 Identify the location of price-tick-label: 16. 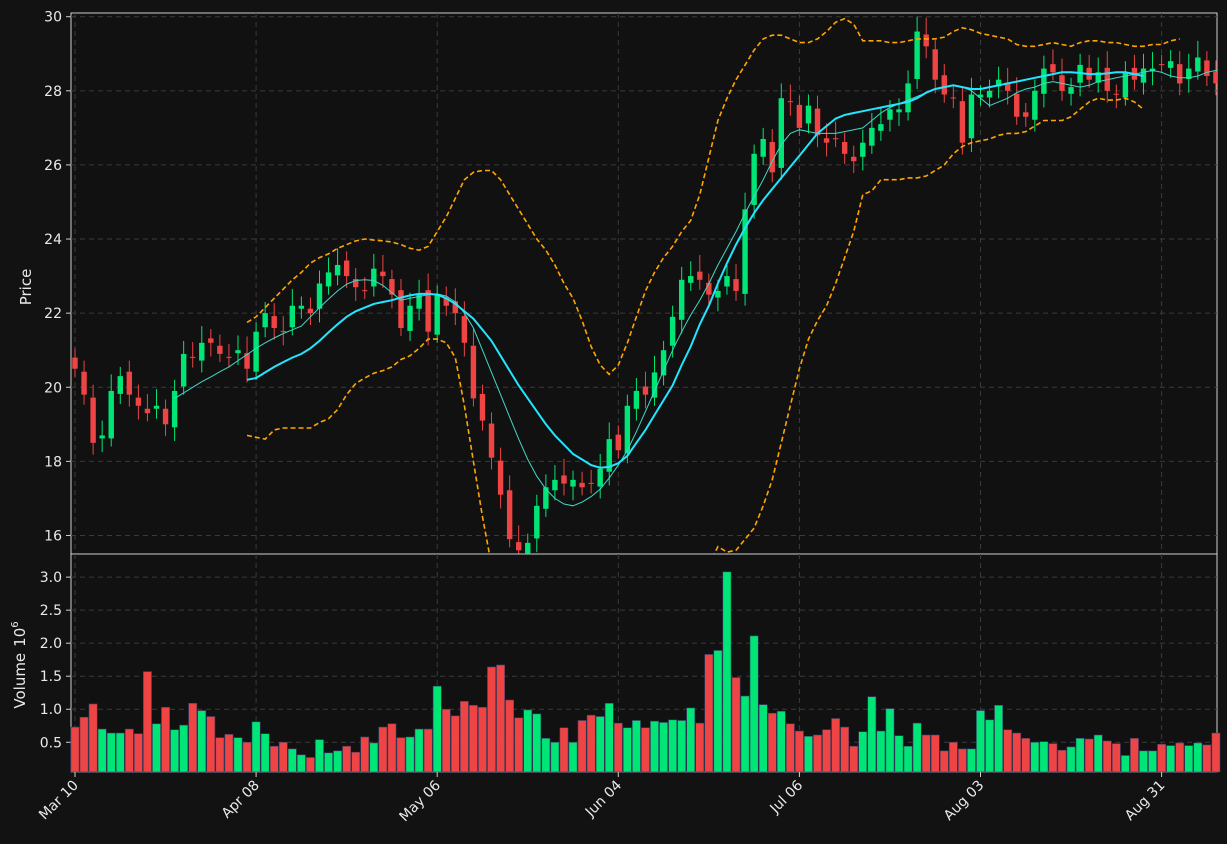
(53, 536).